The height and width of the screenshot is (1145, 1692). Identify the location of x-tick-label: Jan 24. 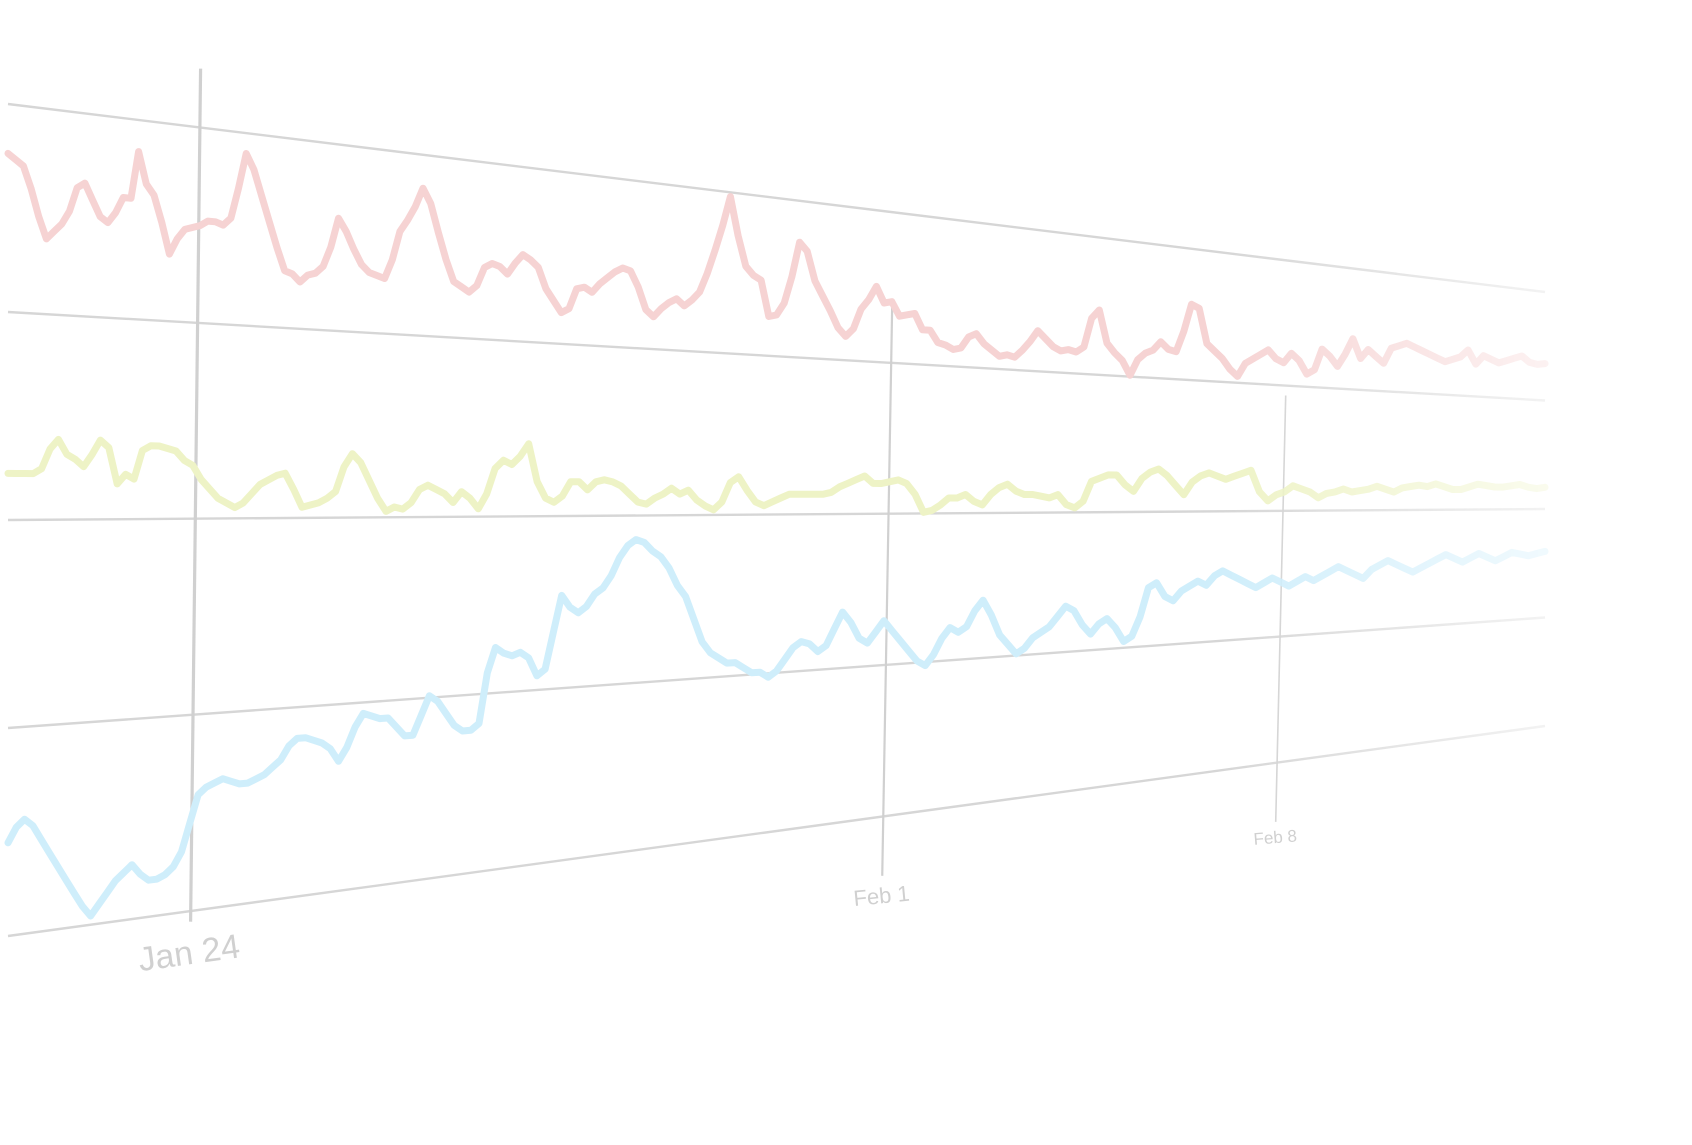
(189, 953).